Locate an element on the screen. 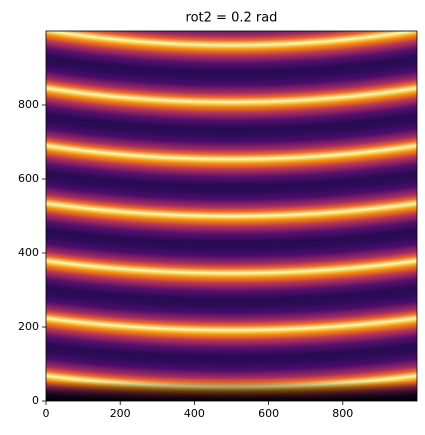  image-shade is located at coordinates (231, 391).